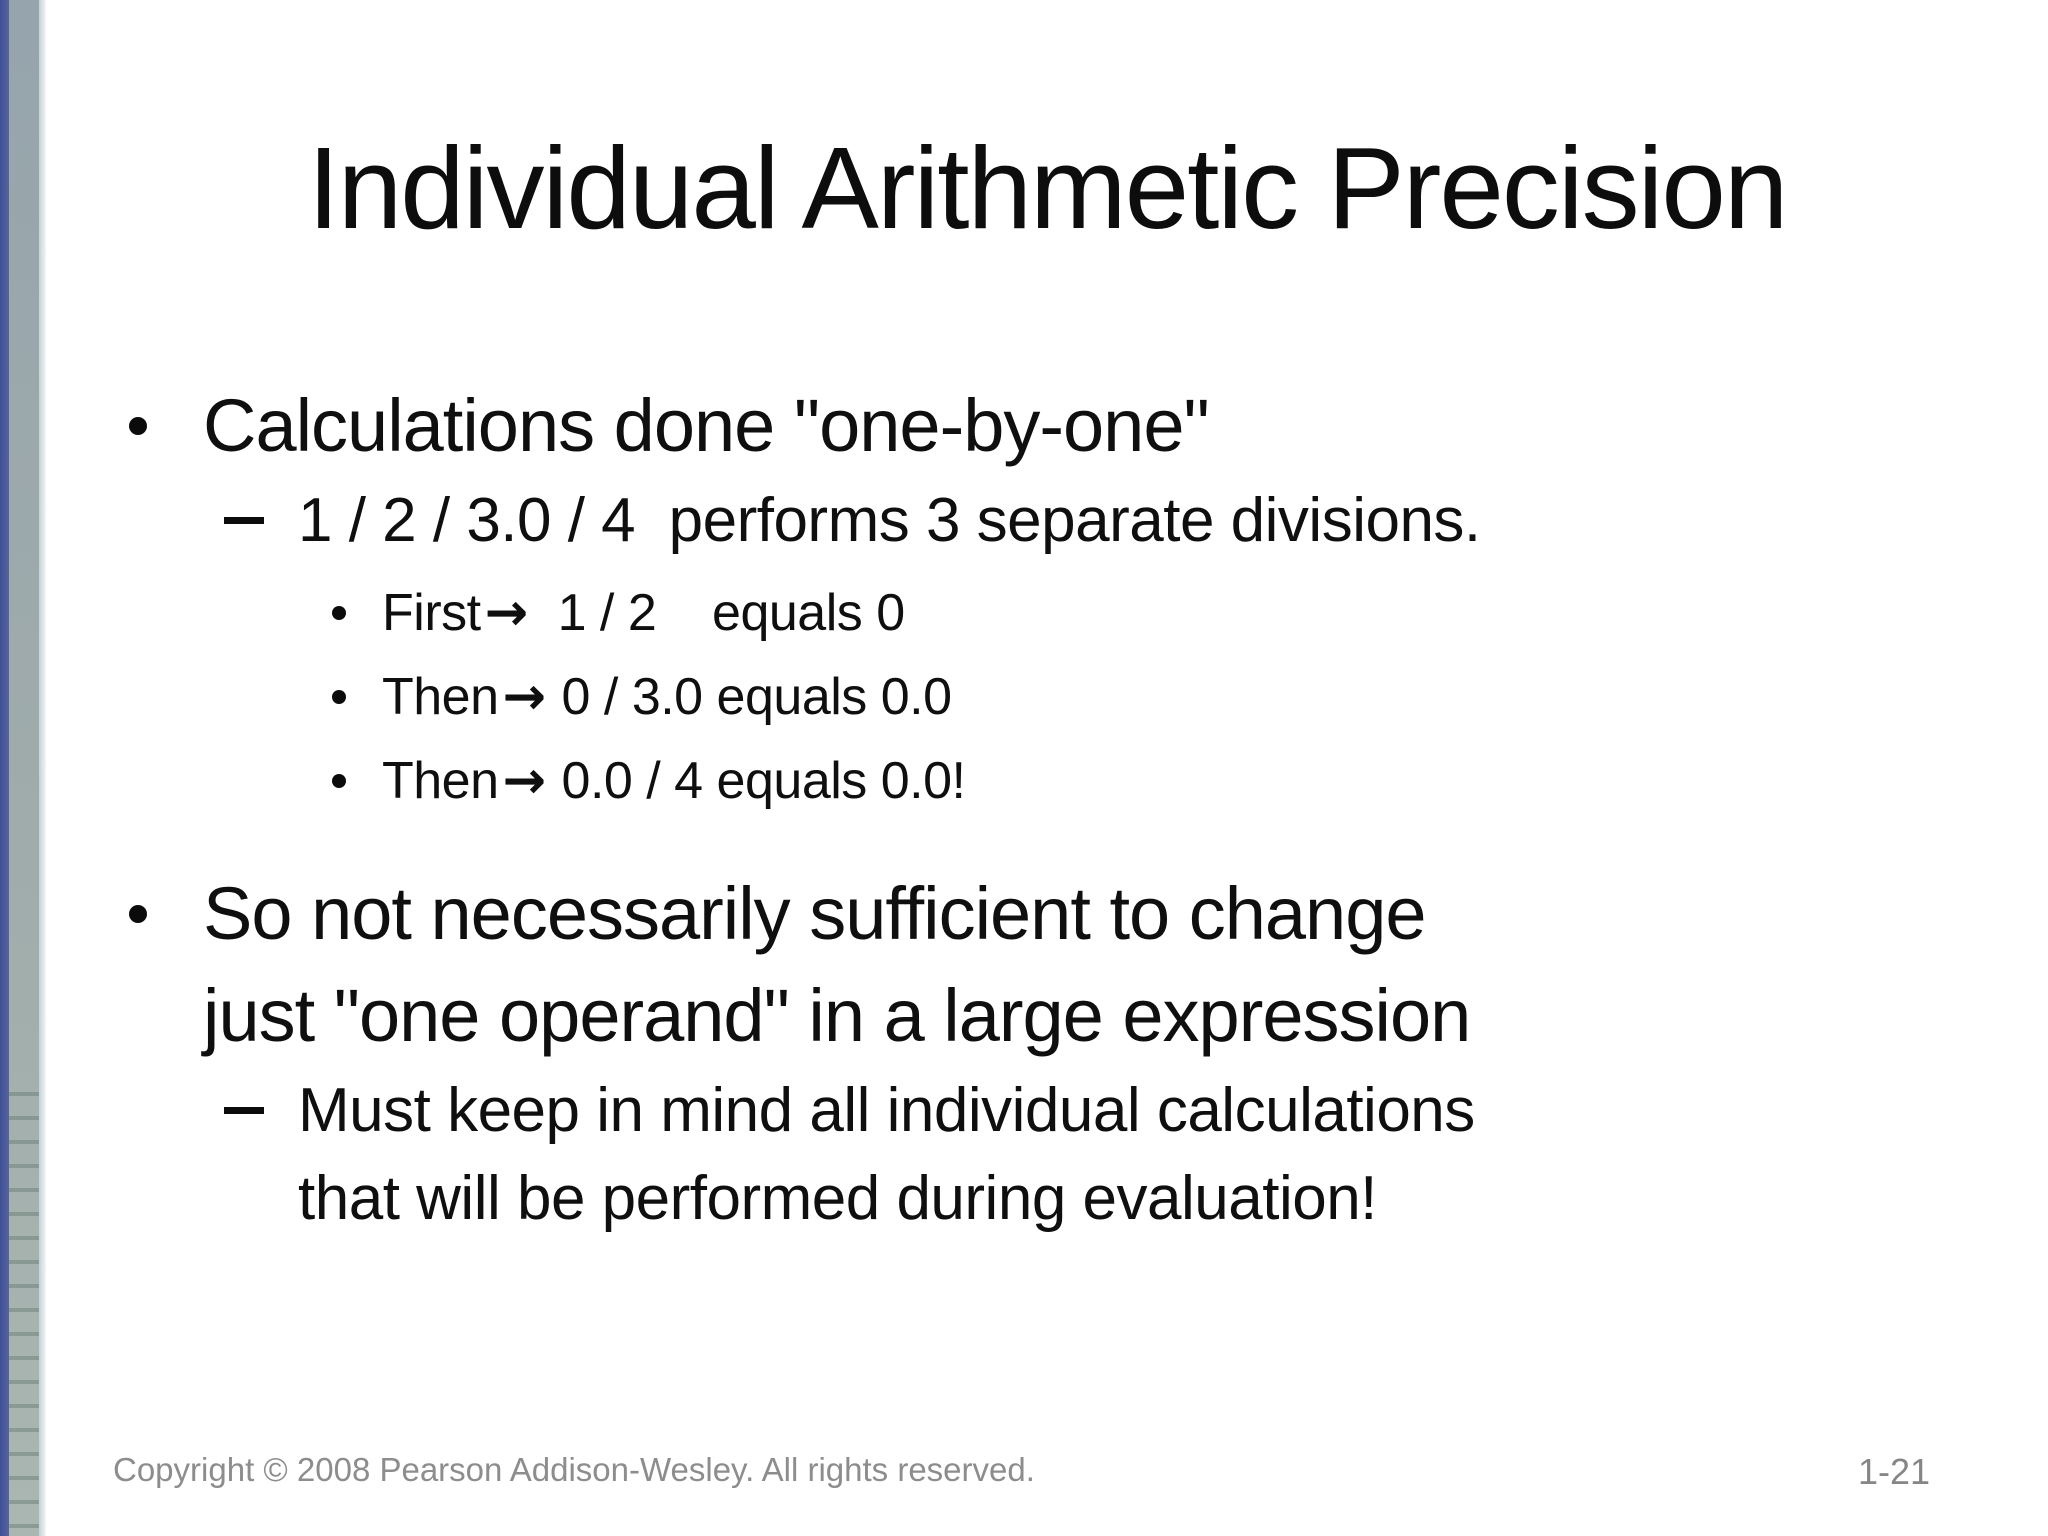  Describe the element at coordinates (706, 425) in the screenshot. I see `bullet-text: Calculations done "one-by-one"` at that location.